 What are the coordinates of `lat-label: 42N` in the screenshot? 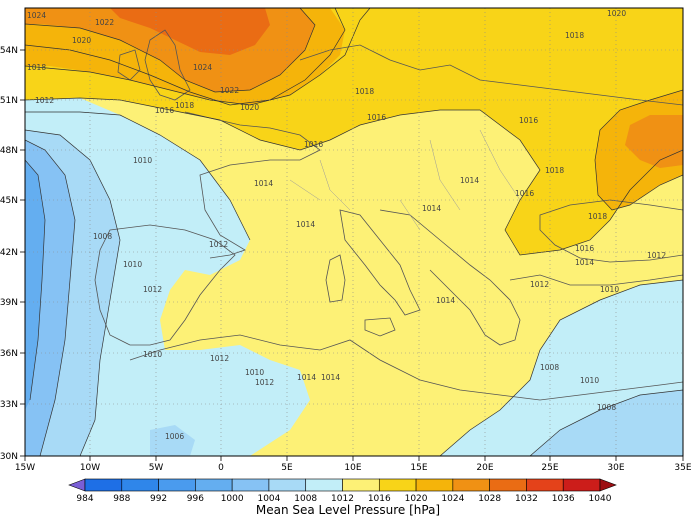 It's located at (9, 253).